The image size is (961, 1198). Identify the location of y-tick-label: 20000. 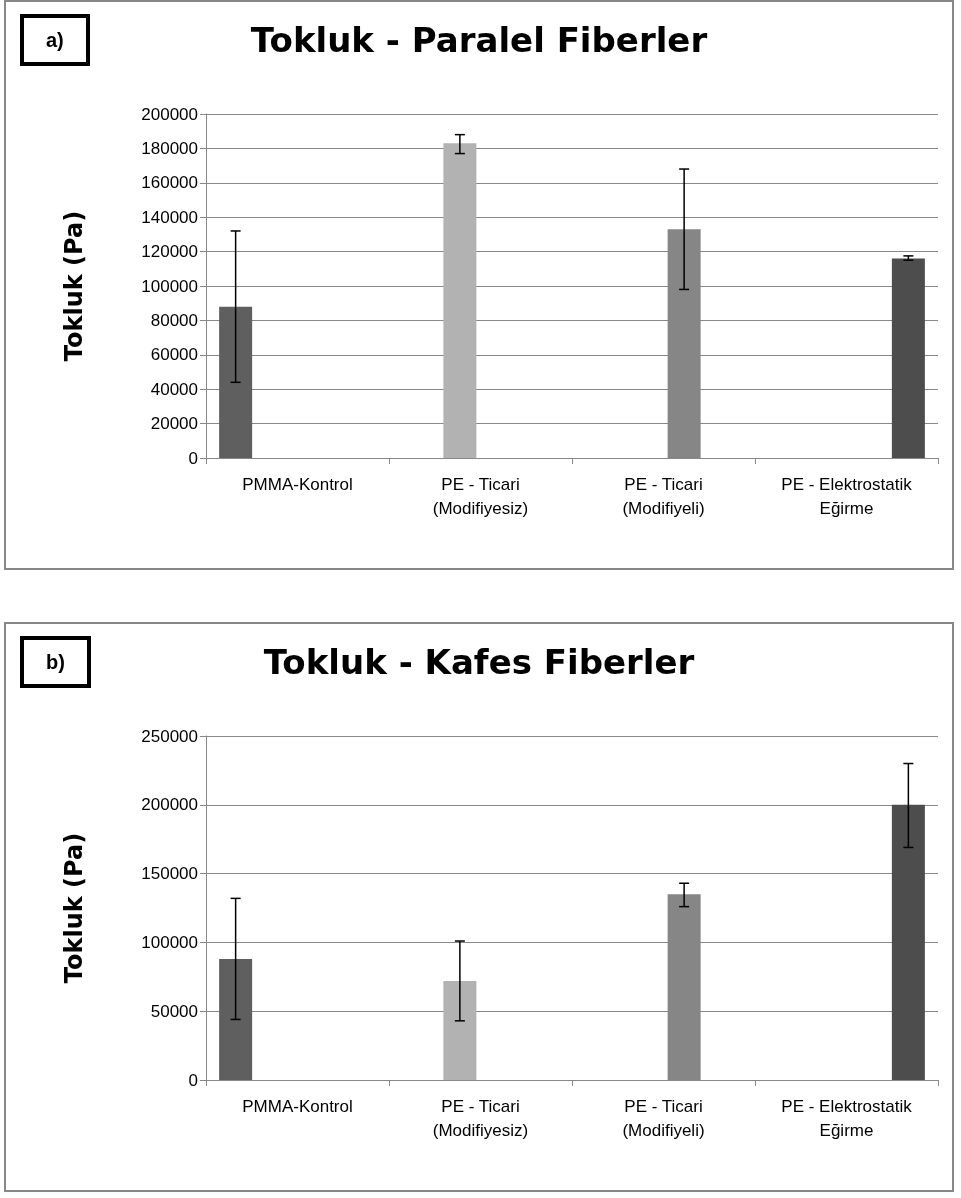
(174, 424).